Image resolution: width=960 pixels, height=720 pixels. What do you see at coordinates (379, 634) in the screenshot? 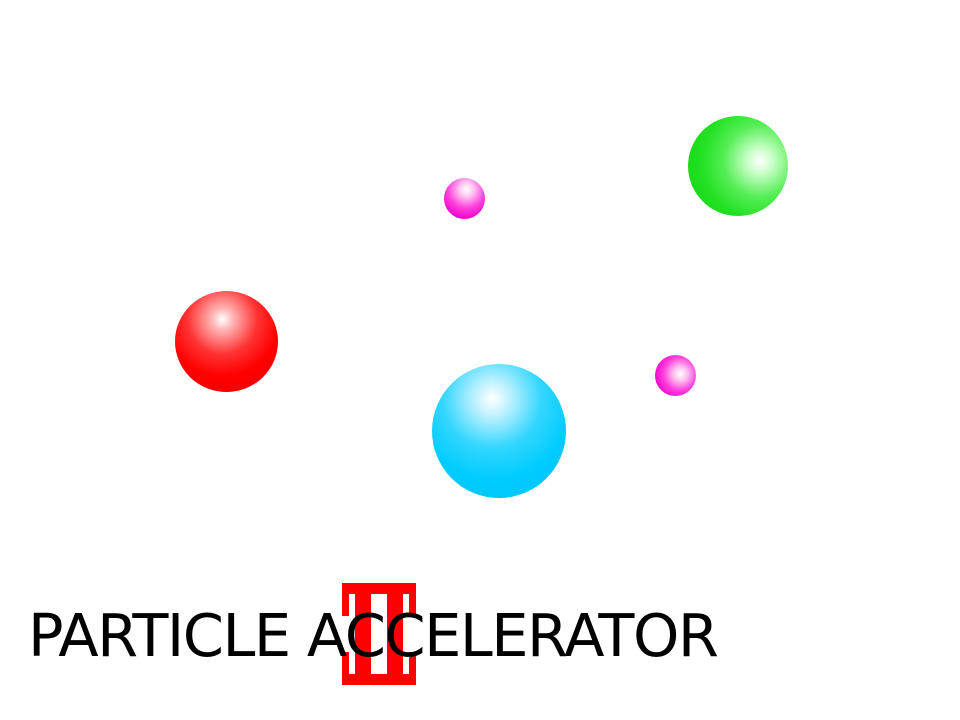
I see `roman-numeral-two-logo` at bounding box center [379, 634].